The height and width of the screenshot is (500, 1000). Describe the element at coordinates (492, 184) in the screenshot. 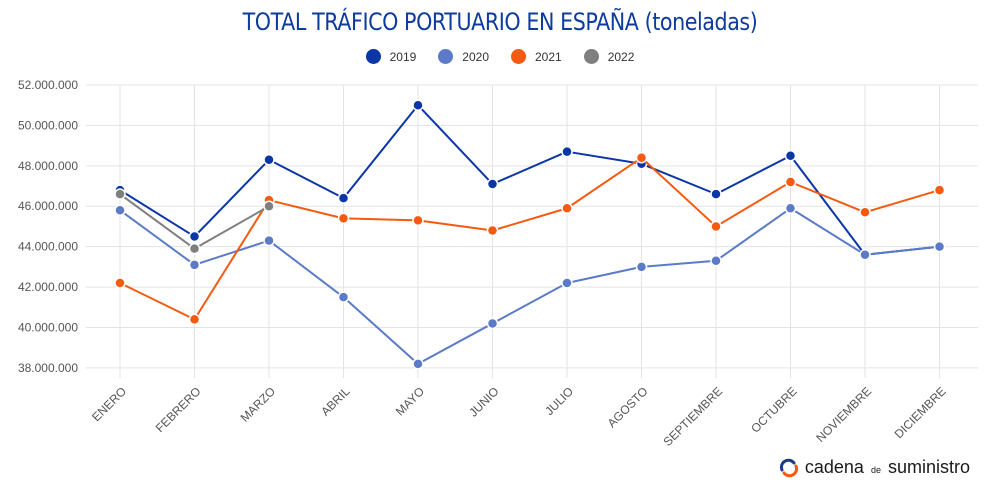

I see `data-point-2019-junio` at that location.